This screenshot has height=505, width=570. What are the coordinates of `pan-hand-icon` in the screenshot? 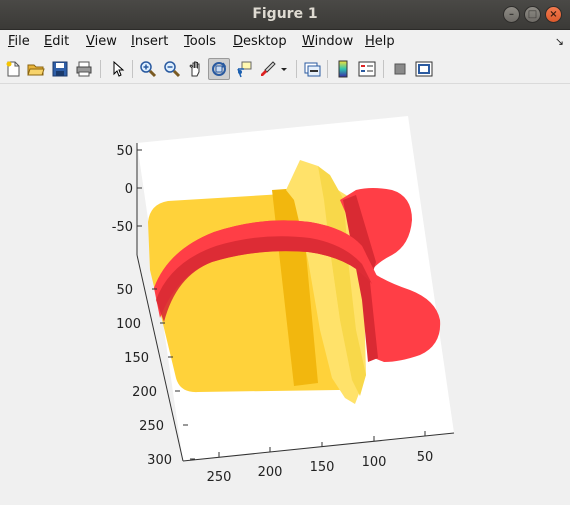 It's located at (196, 69).